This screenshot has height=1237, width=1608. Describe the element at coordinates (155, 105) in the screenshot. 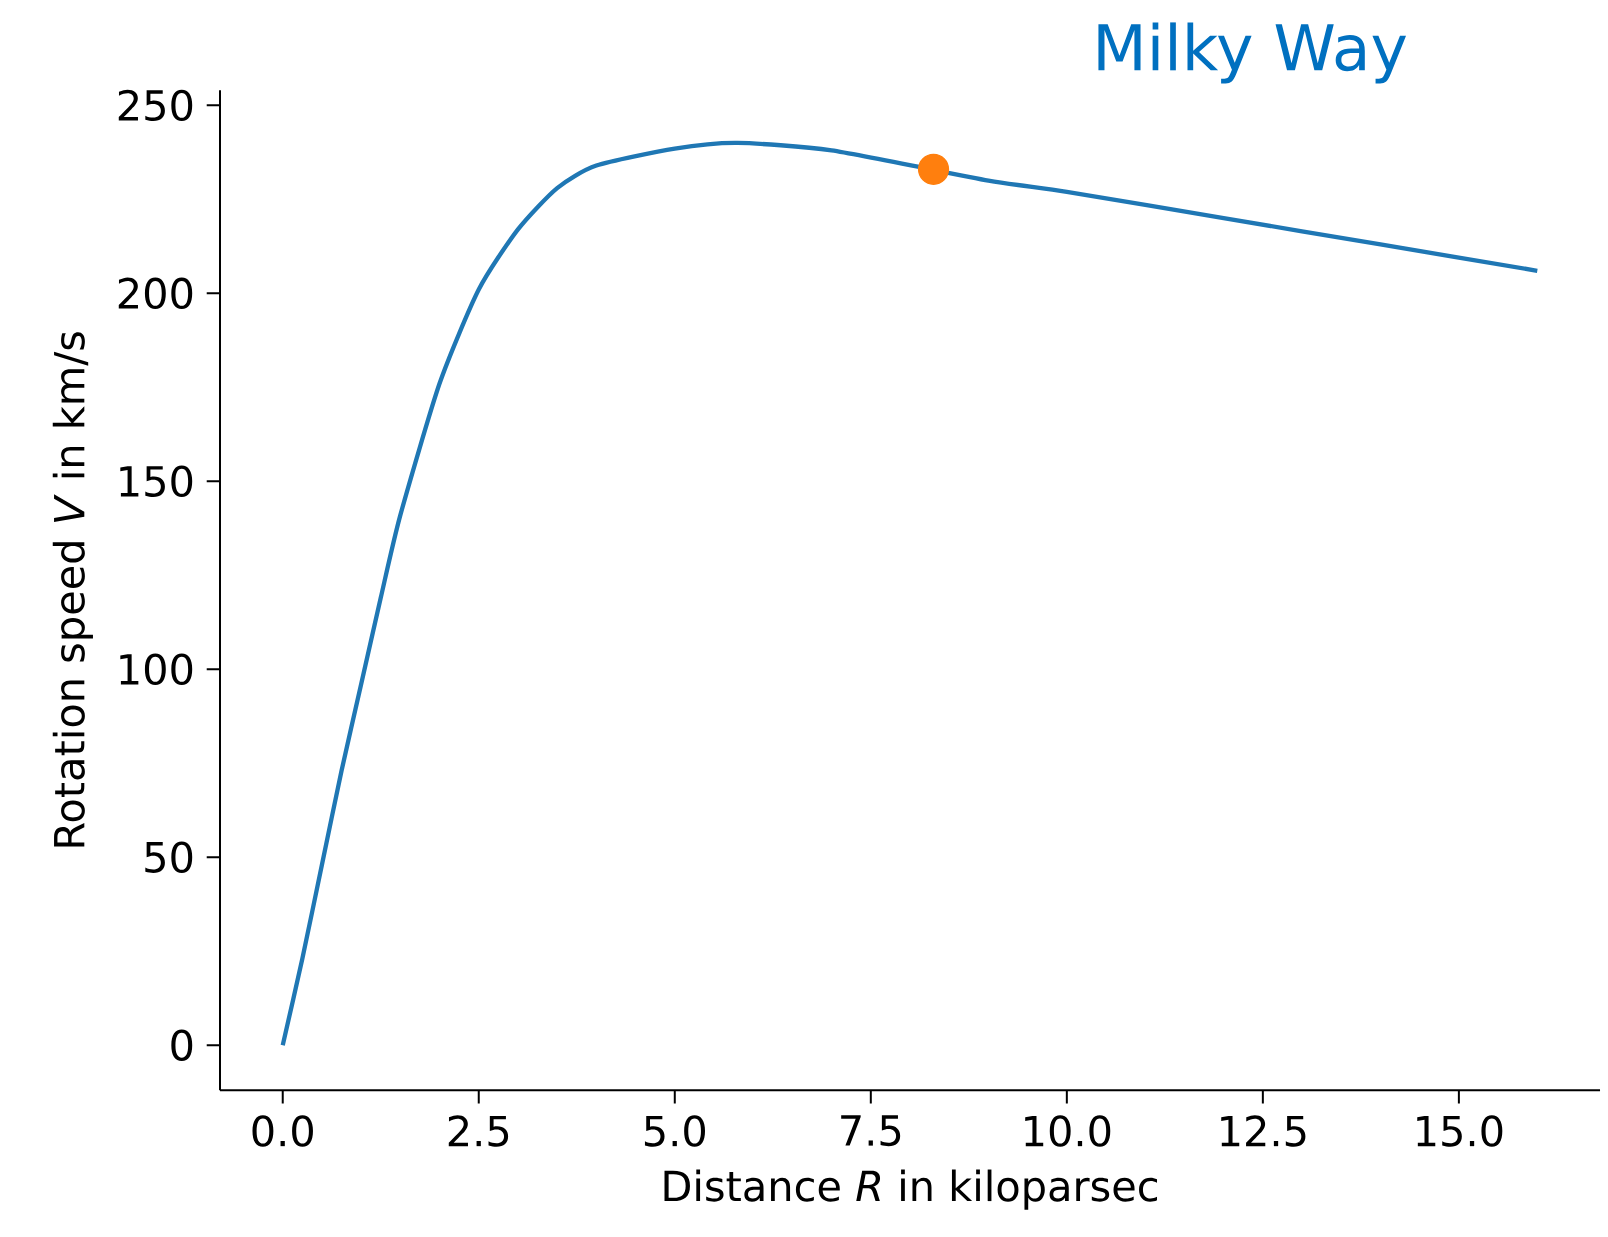

I see `y-tick-label: 250` at that location.